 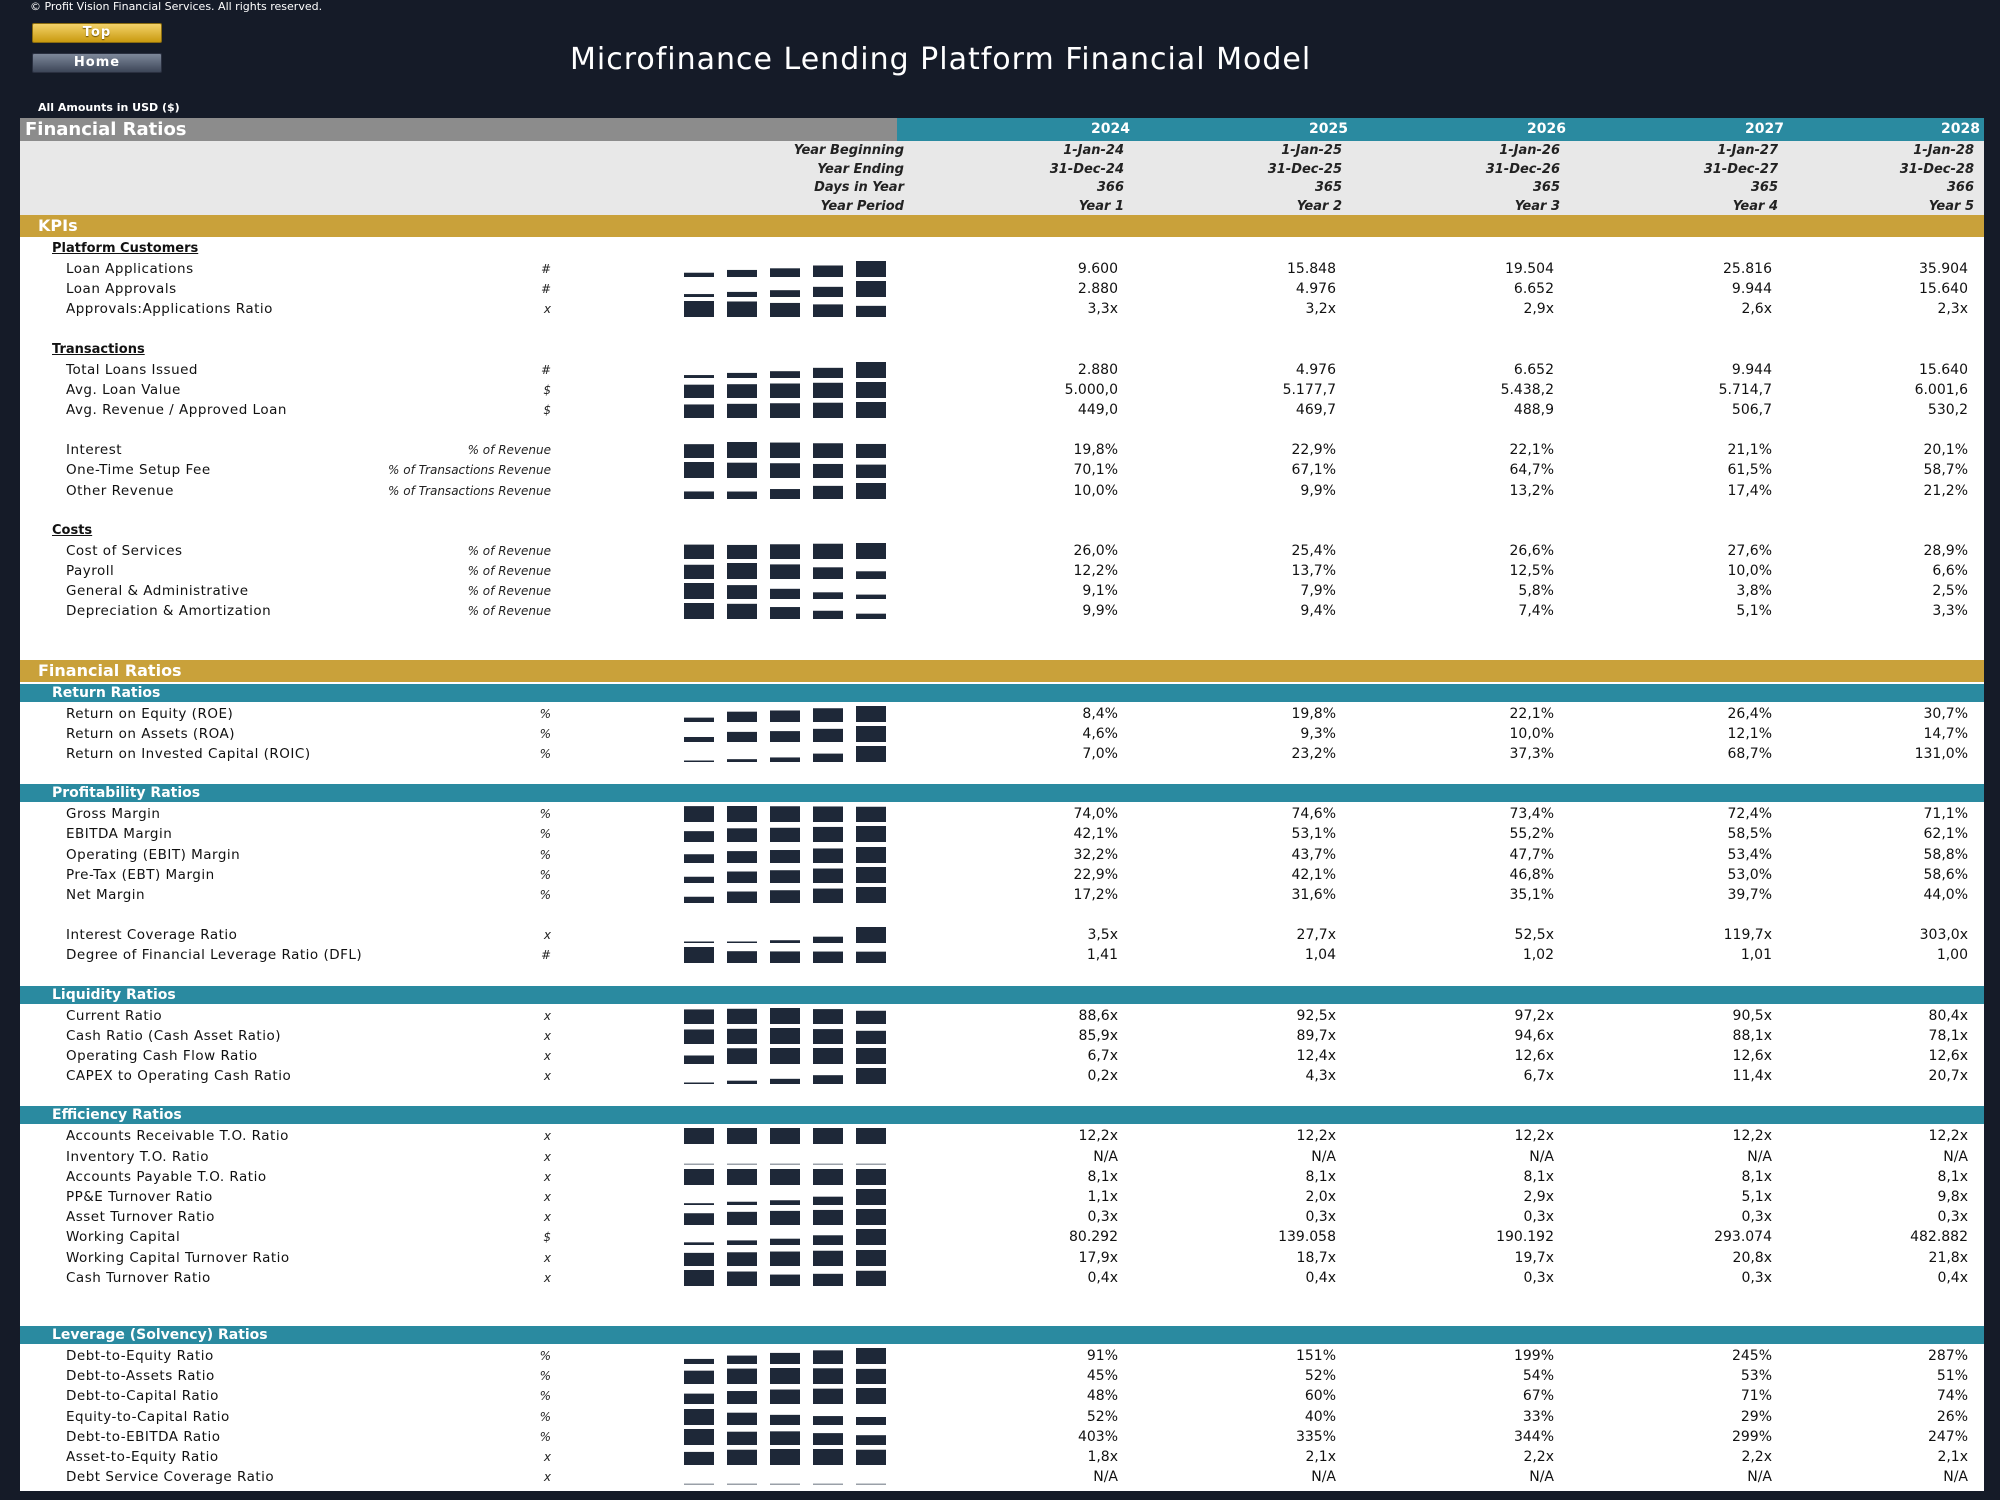 I want to click on row-value: 20,7x, so click(x=1948, y=1076).